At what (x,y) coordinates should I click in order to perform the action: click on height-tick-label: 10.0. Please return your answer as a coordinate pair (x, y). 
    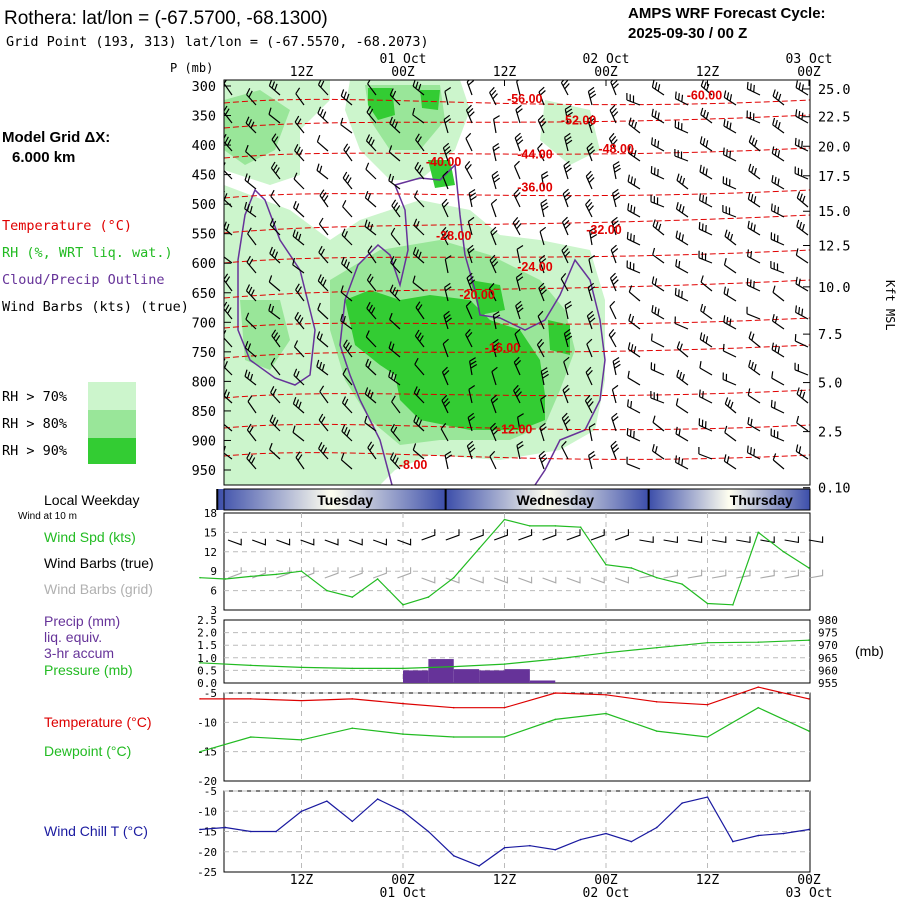
    Looking at the image, I should click on (834, 288).